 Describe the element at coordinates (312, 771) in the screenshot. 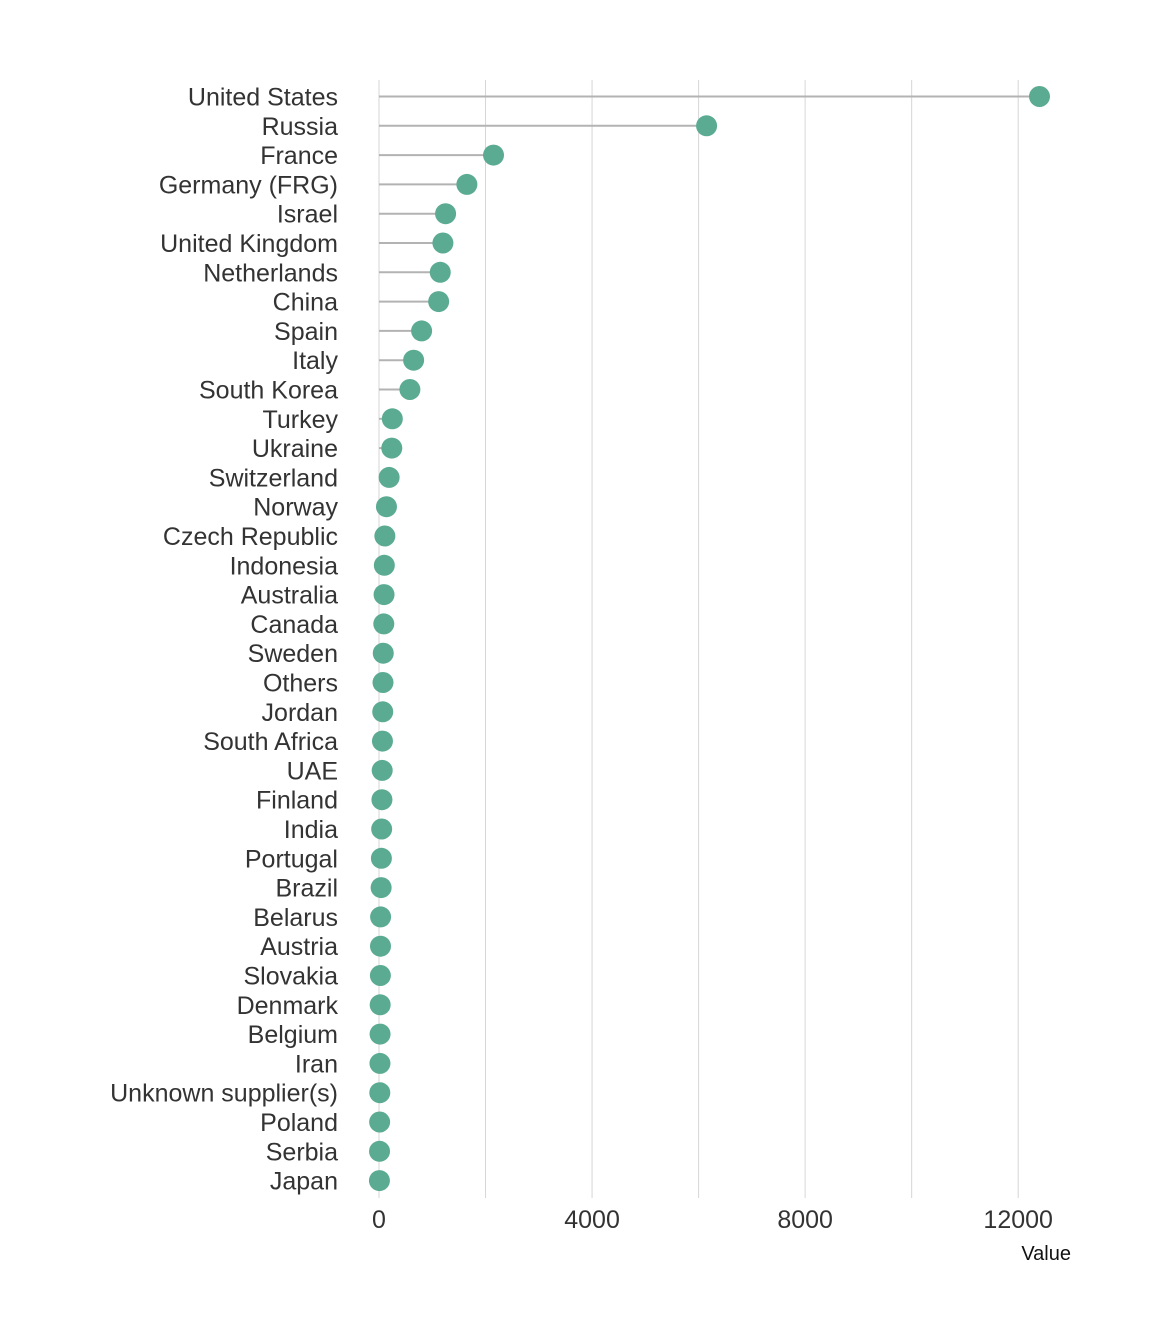

I see `category-label-uae: UAE` at that location.